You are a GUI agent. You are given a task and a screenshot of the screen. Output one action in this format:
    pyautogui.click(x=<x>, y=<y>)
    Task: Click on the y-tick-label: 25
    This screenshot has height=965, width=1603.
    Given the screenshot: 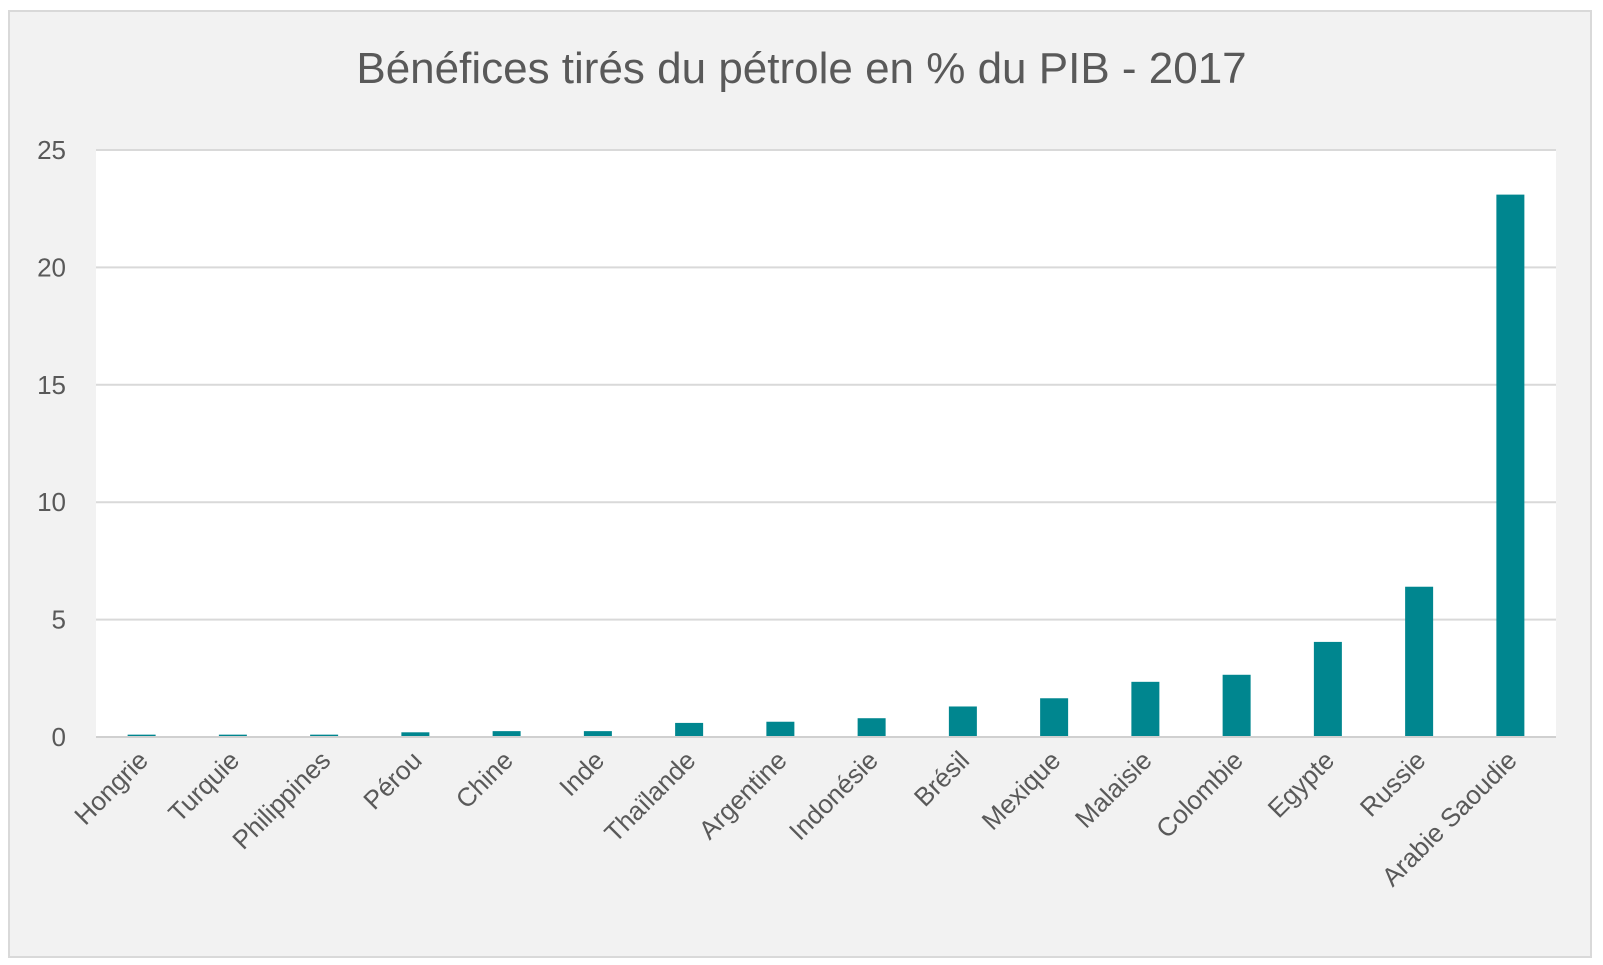 What is the action you would take?
    pyautogui.click(x=51, y=150)
    